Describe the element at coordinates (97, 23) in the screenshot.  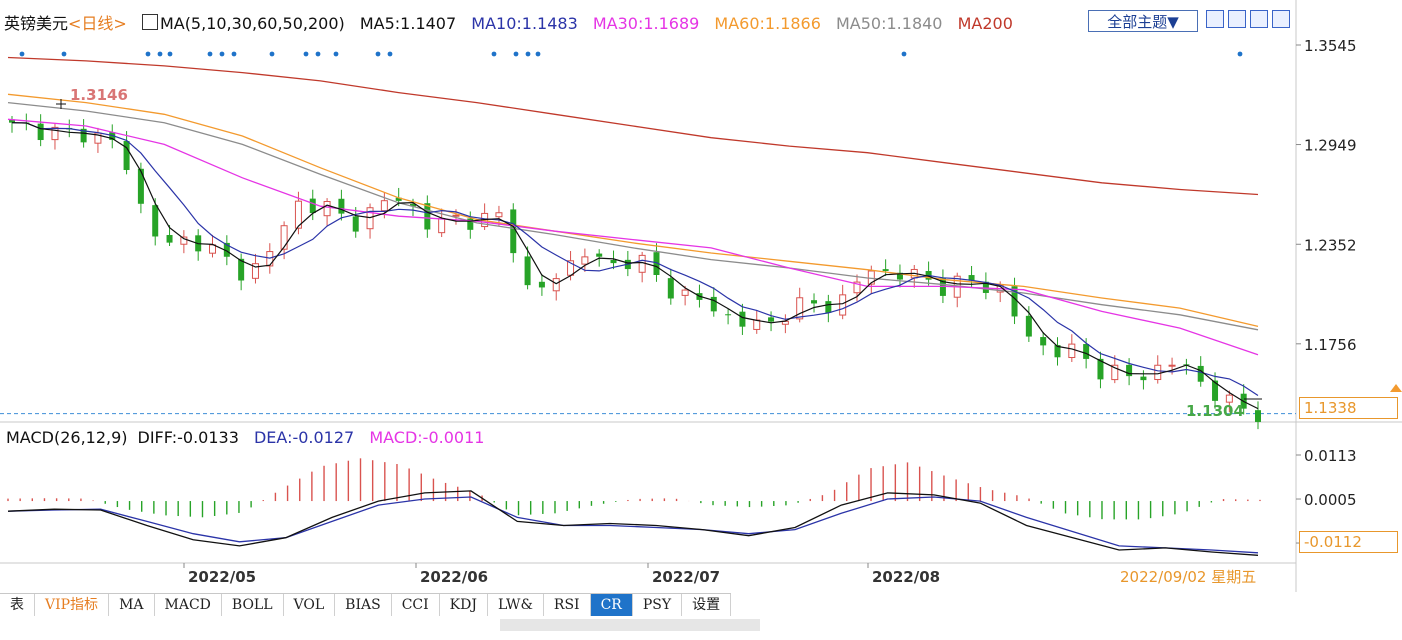
I see `period-label: <日线>` at that location.